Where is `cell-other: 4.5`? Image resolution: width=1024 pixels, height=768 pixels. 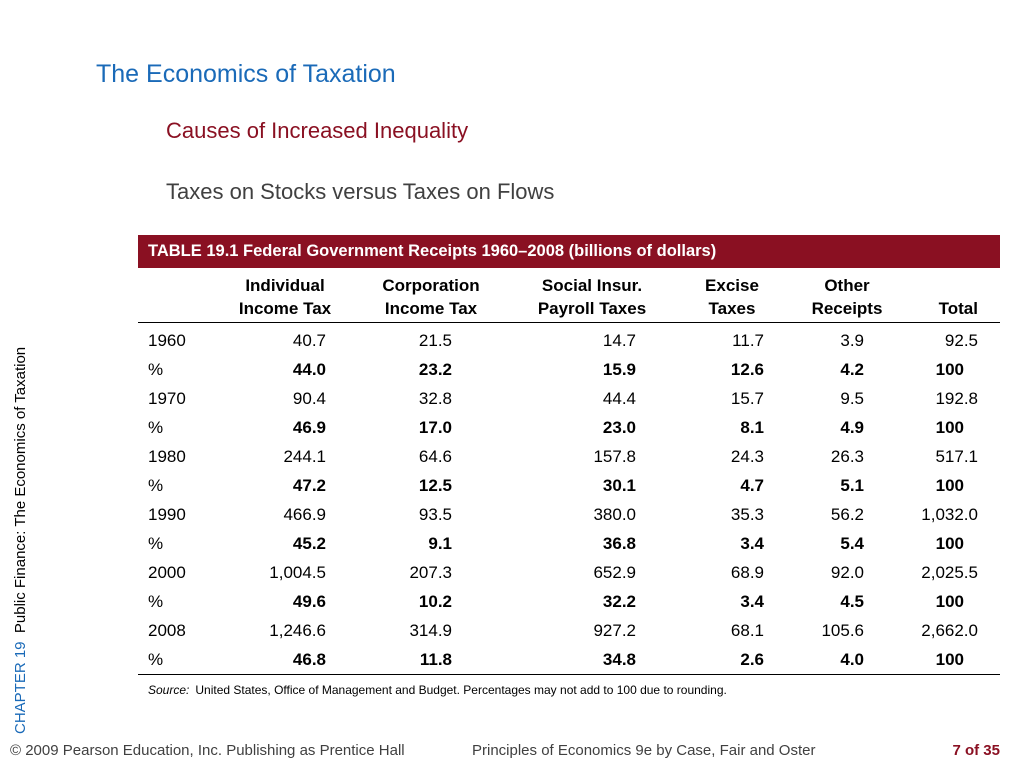
cell-other: 4.5 is located at coordinates (852, 601).